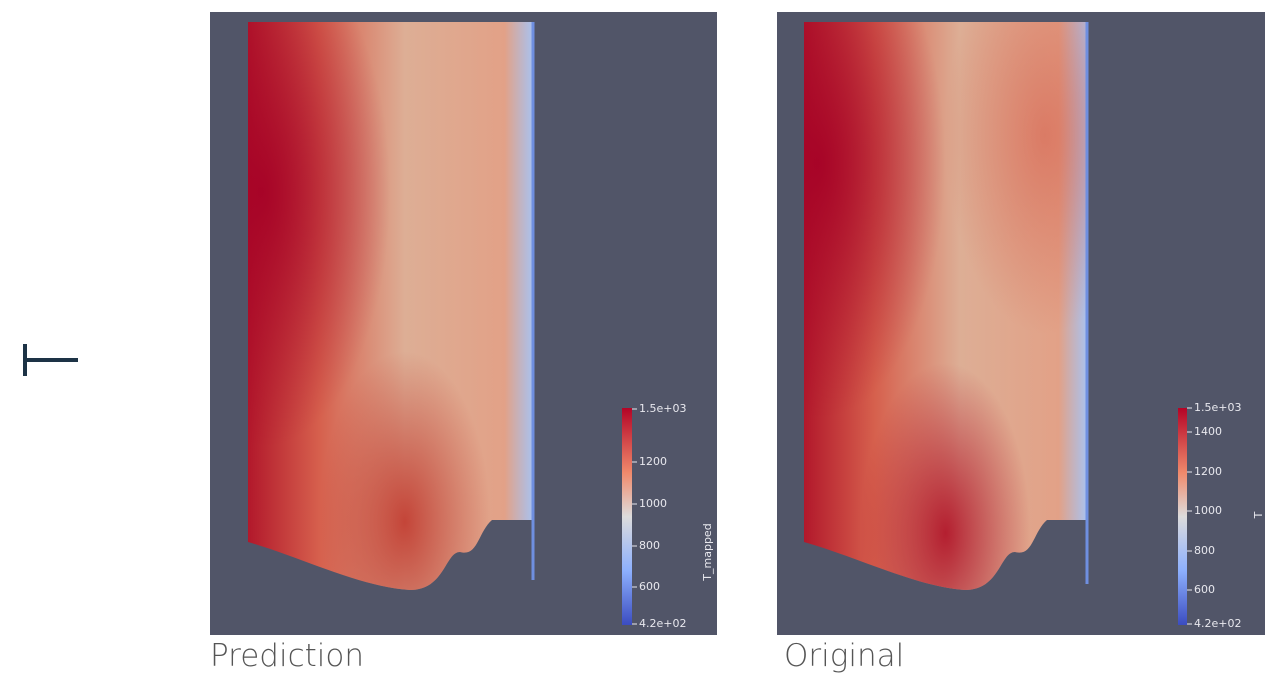 The height and width of the screenshot is (682, 1265). I want to click on colorbar-title: T_mapped, so click(707, 552).